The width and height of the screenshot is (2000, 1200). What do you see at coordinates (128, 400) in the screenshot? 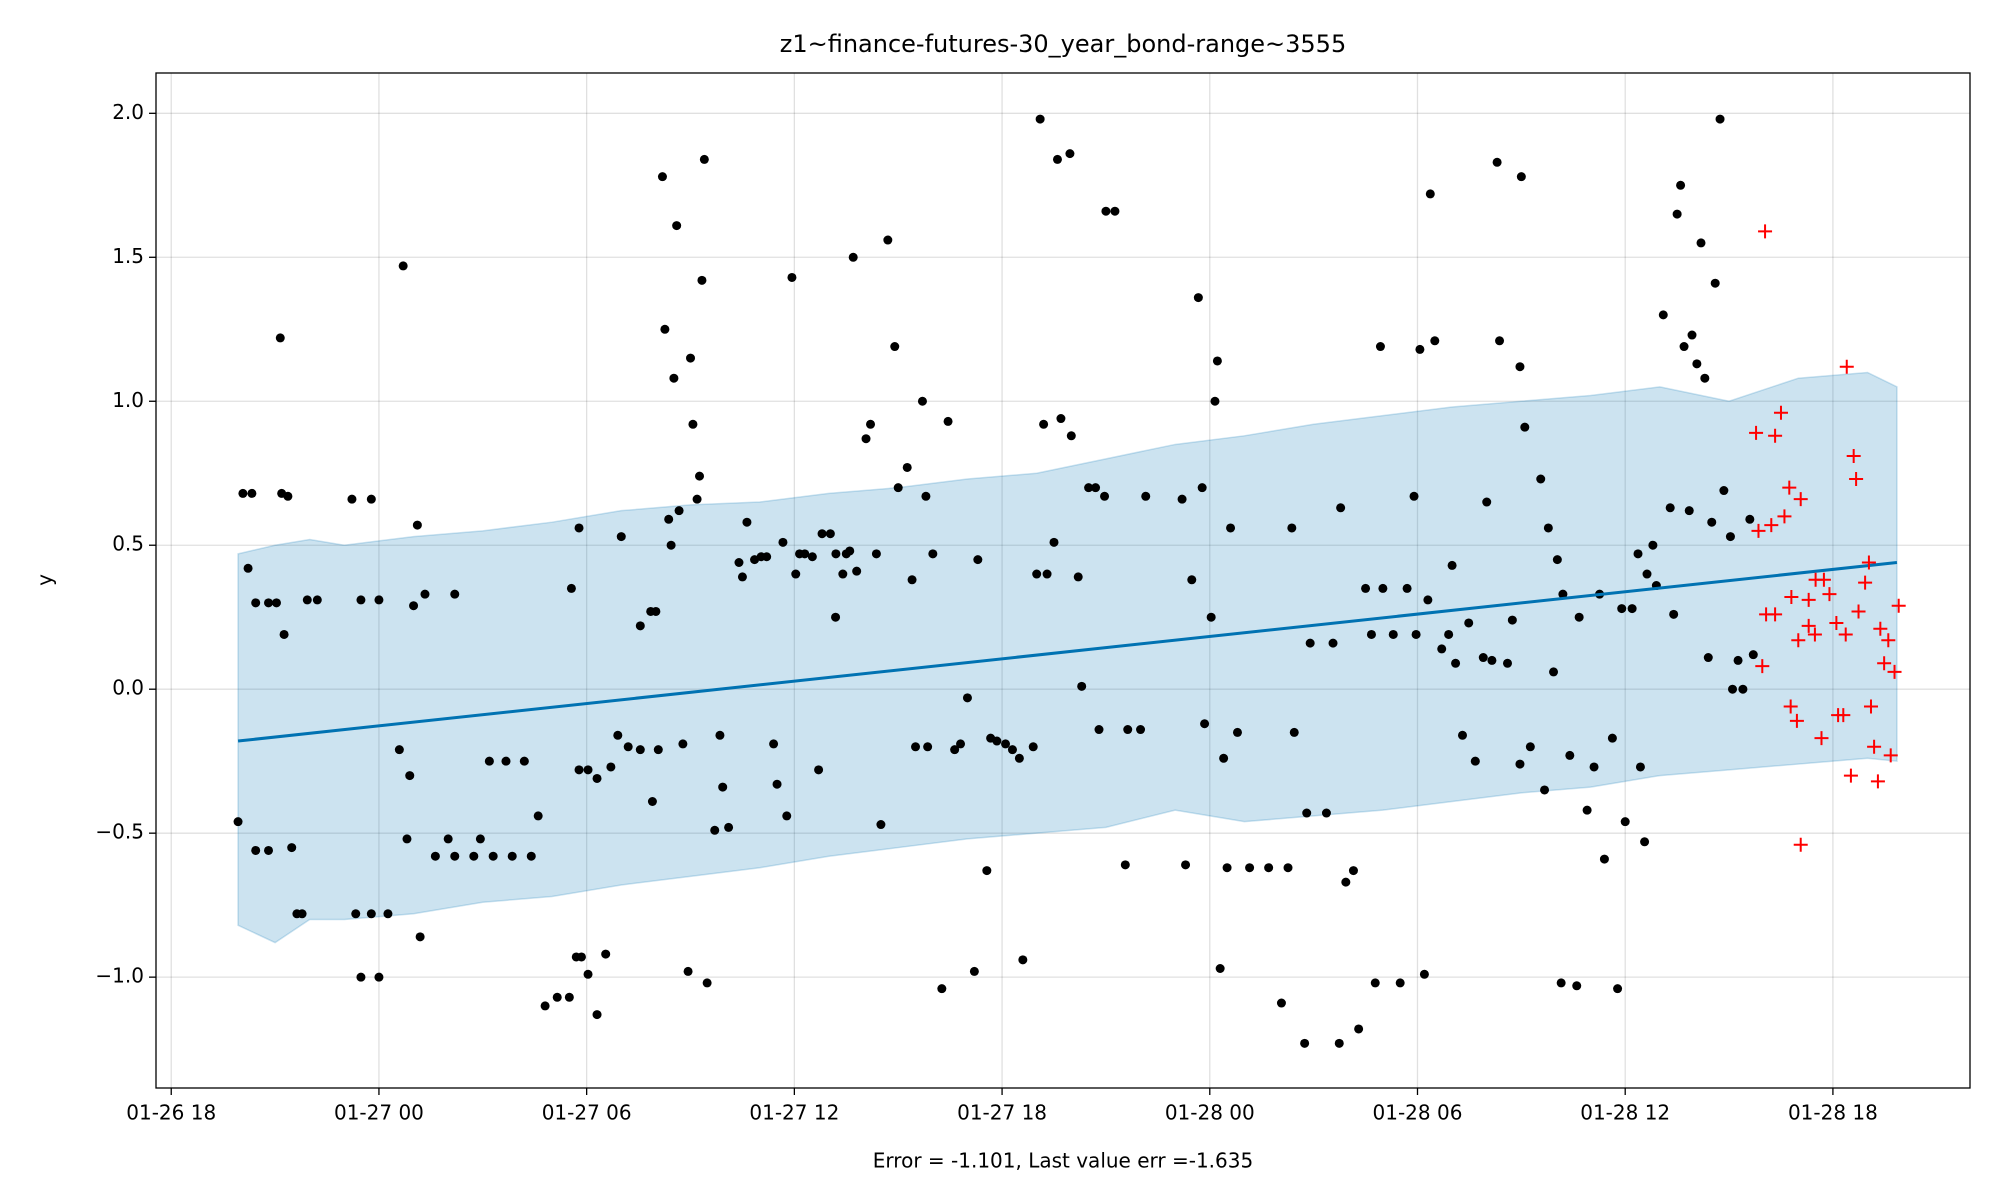
I see `y-tick-label: 1.0` at bounding box center [128, 400].